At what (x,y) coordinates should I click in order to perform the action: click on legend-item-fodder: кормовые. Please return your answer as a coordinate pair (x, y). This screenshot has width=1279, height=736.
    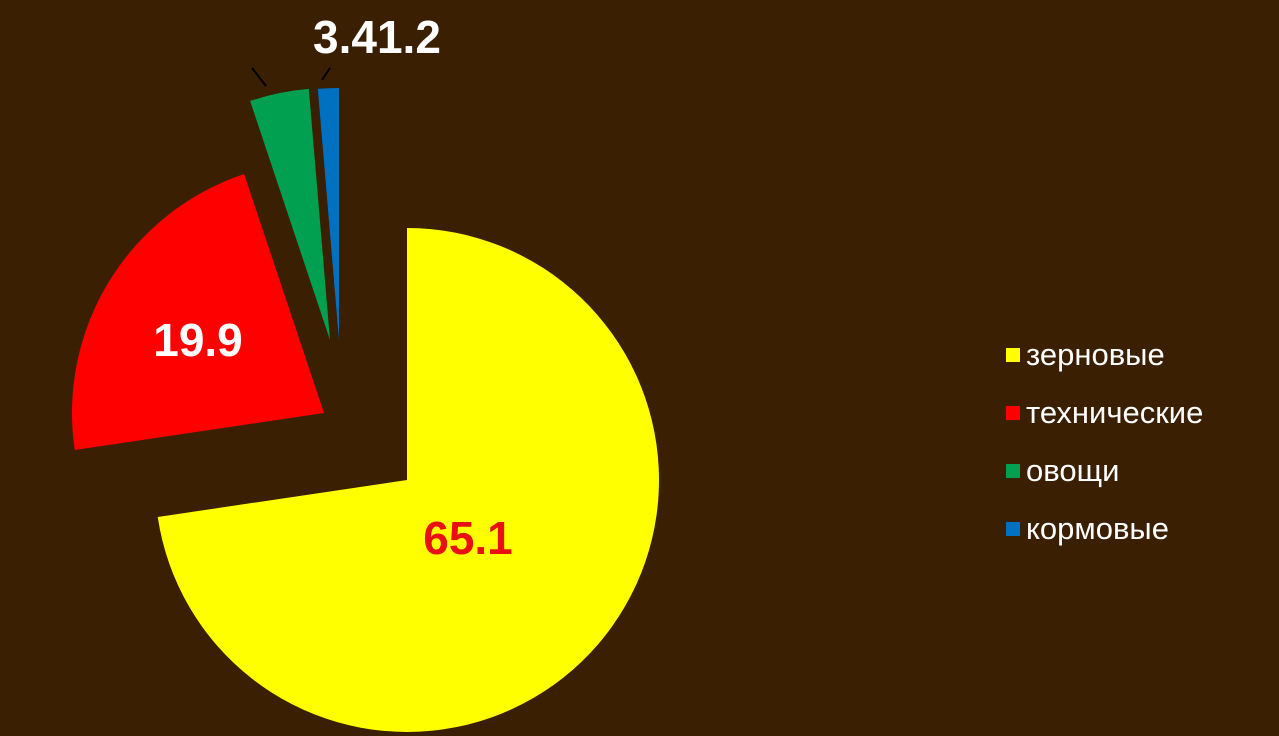
    Looking at the image, I should click on (1104, 529).